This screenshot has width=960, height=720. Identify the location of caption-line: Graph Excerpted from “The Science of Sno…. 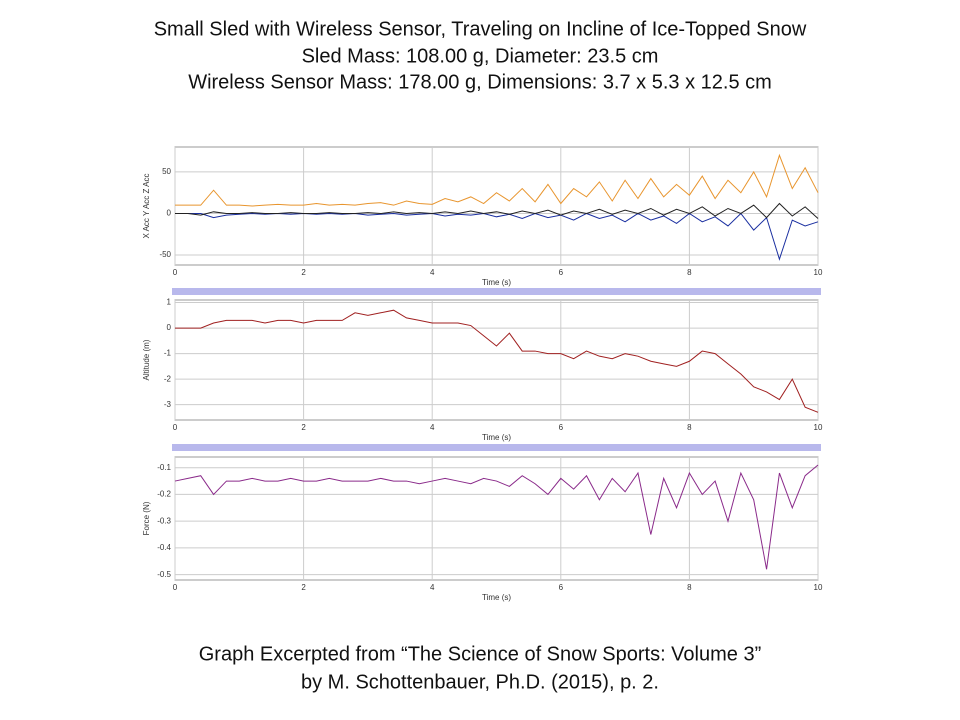
(480, 654).